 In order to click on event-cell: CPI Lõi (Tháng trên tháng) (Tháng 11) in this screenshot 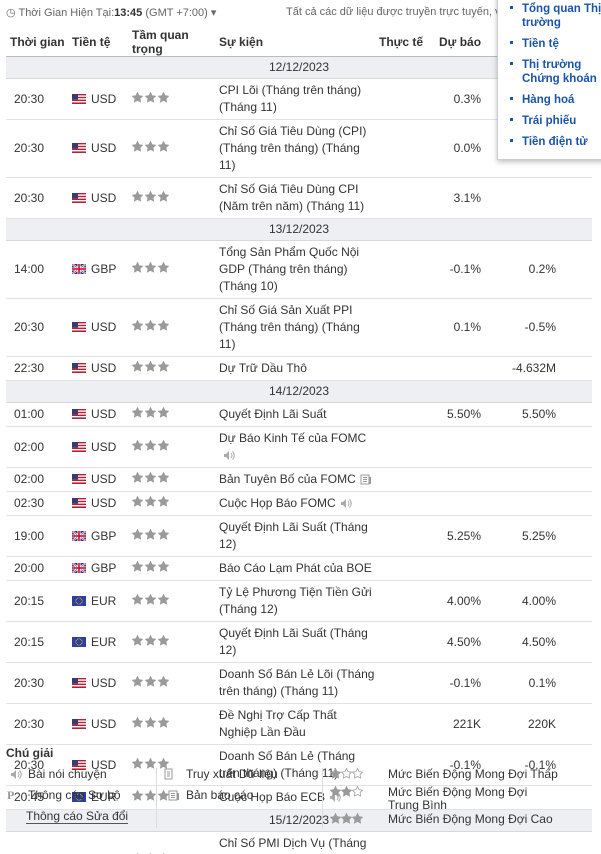, I will do `click(295, 99)`.